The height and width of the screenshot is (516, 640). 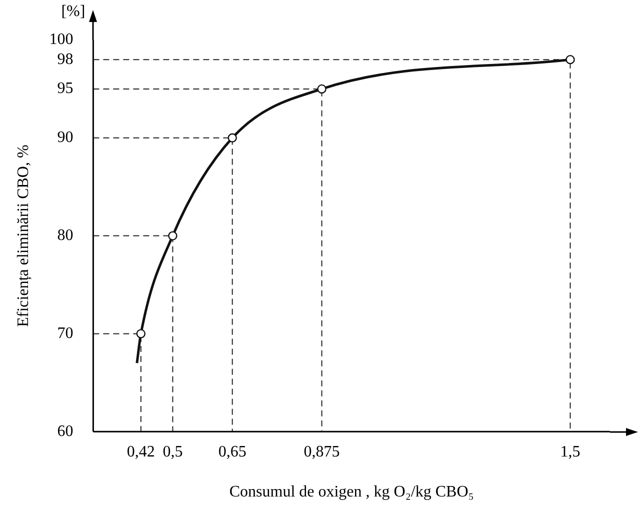 What do you see at coordinates (23, 235) in the screenshot?
I see `y-axis-title: Eficiența eliminării CBO, %` at bounding box center [23, 235].